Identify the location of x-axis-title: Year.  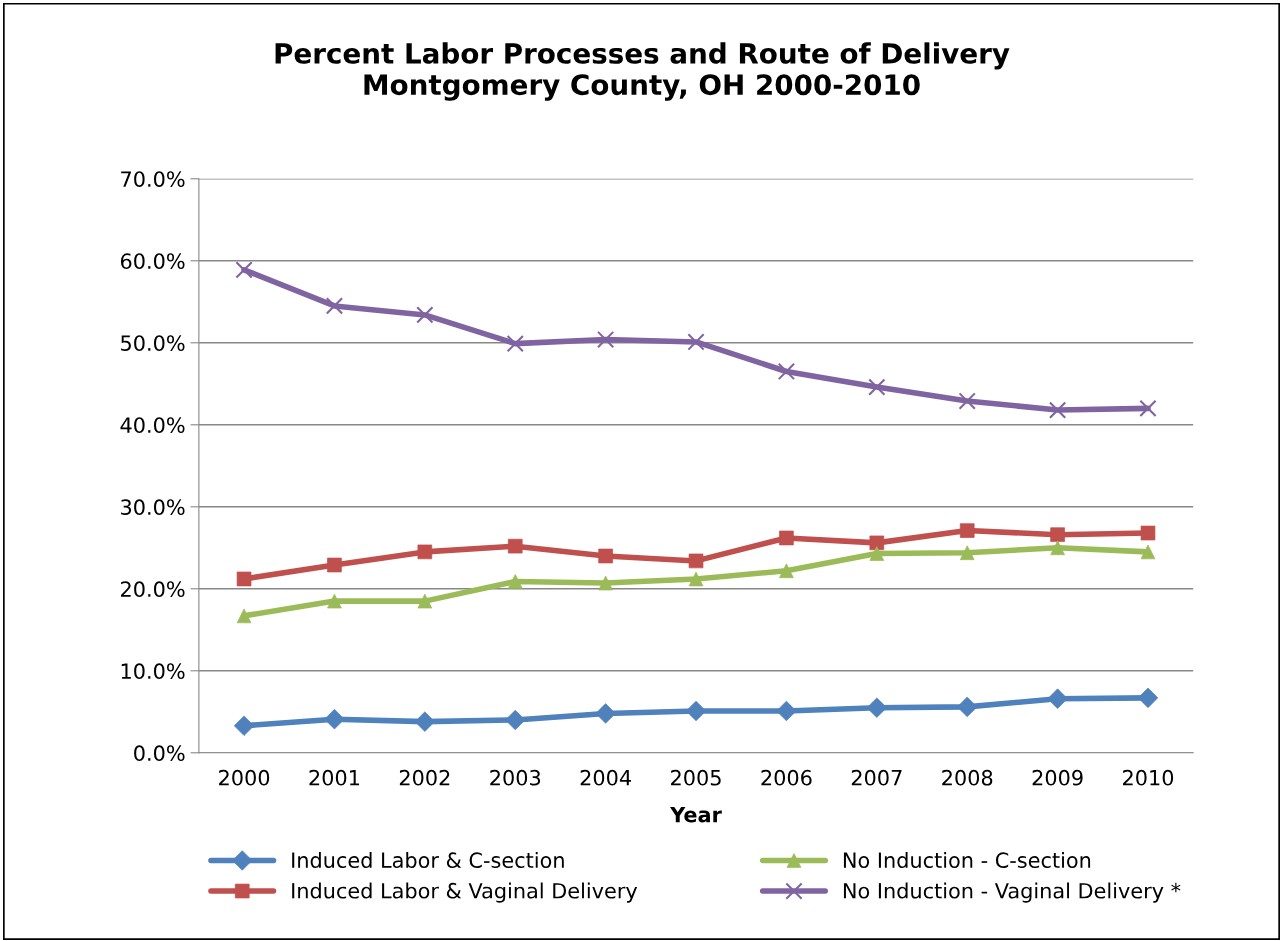
(696, 814).